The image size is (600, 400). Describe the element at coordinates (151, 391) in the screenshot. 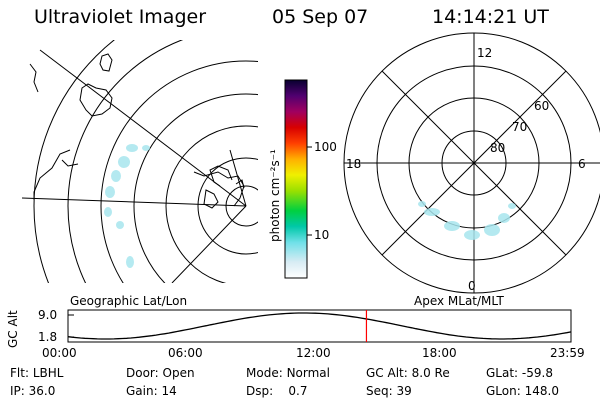

I see `info-gain: Gain: 14` at that location.